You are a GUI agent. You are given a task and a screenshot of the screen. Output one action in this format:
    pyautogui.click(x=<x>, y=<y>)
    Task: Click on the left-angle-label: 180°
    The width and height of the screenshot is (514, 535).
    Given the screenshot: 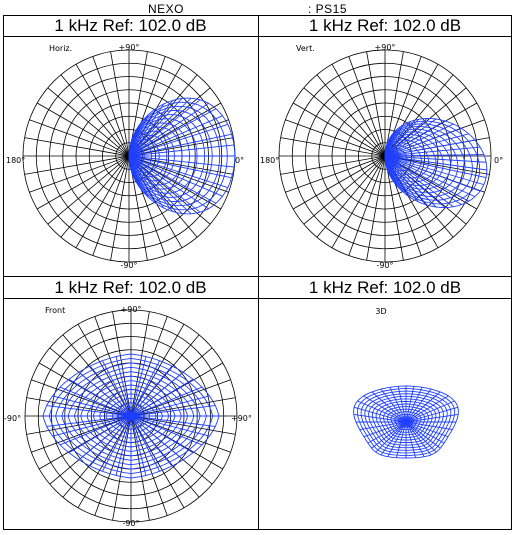 What is the action you would take?
    pyautogui.click(x=269, y=160)
    